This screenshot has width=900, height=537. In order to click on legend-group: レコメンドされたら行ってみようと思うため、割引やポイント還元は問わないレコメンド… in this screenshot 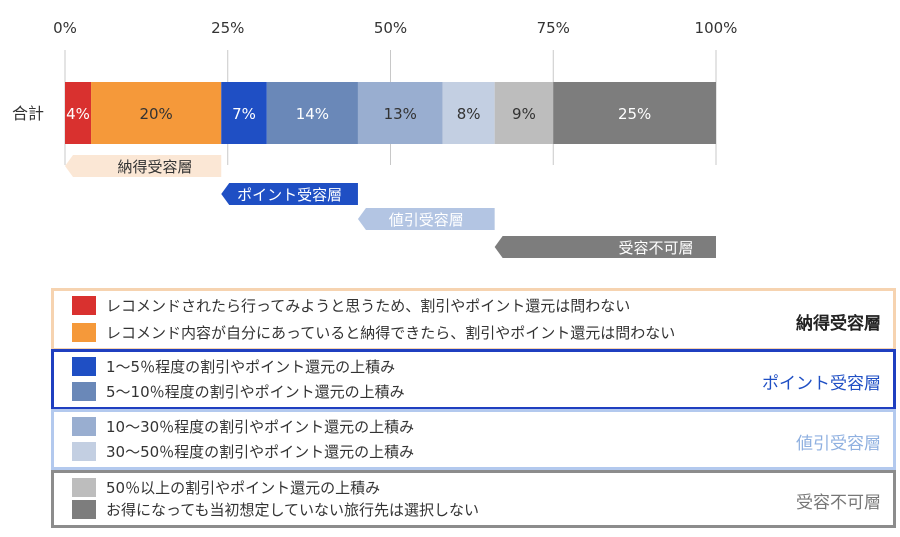, I will do `click(473, 319)`.